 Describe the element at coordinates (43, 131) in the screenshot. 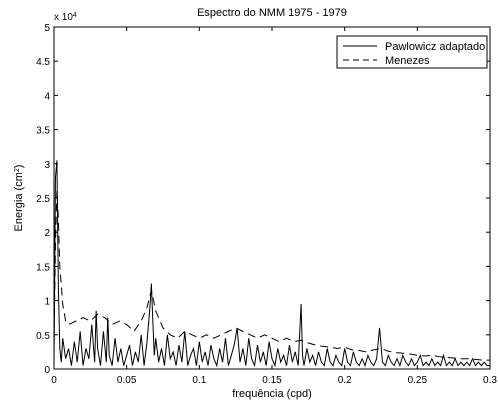

I see `y-tick-label: 3.5` at that location.